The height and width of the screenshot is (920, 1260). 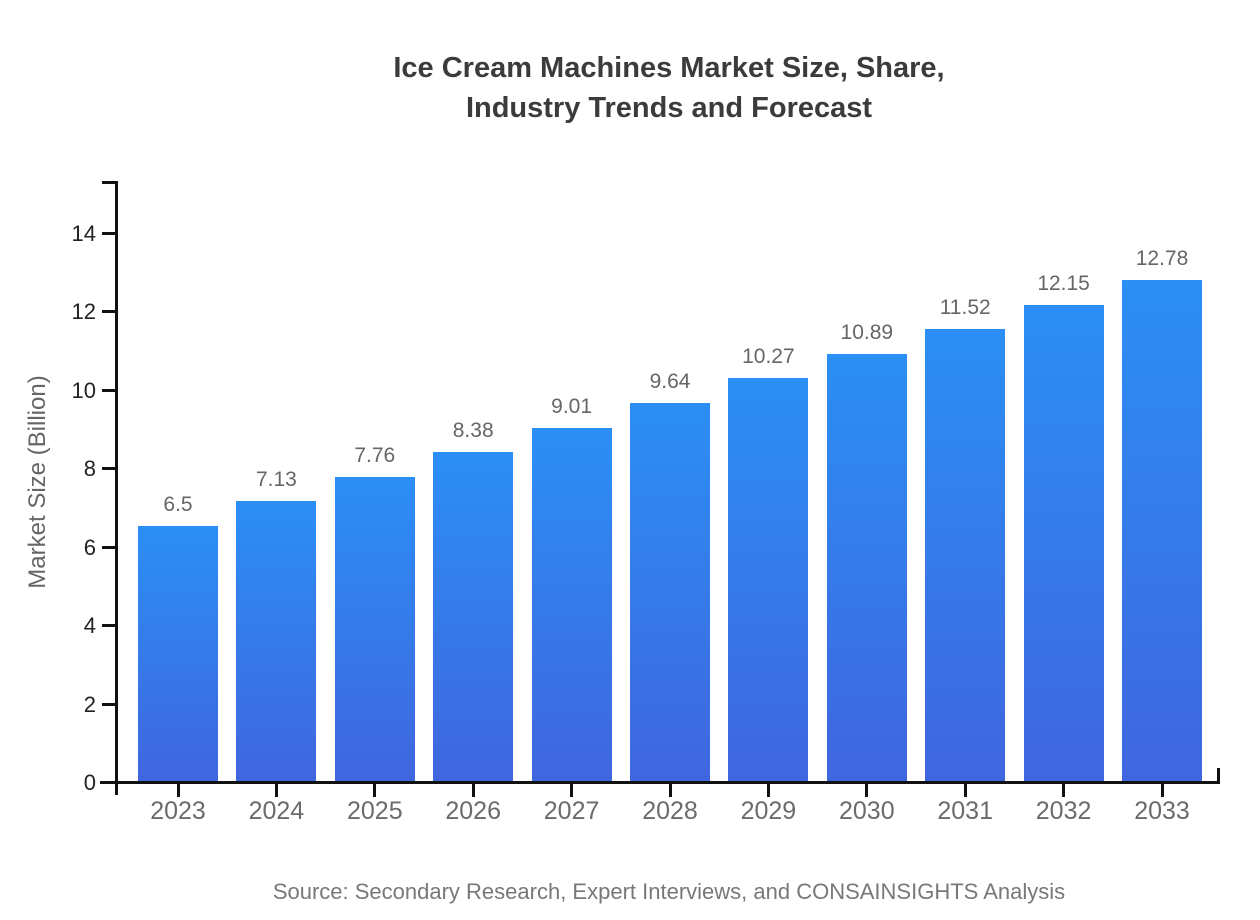 I want to click on bar-value-label: 10.89, so click(x=867, y=332).